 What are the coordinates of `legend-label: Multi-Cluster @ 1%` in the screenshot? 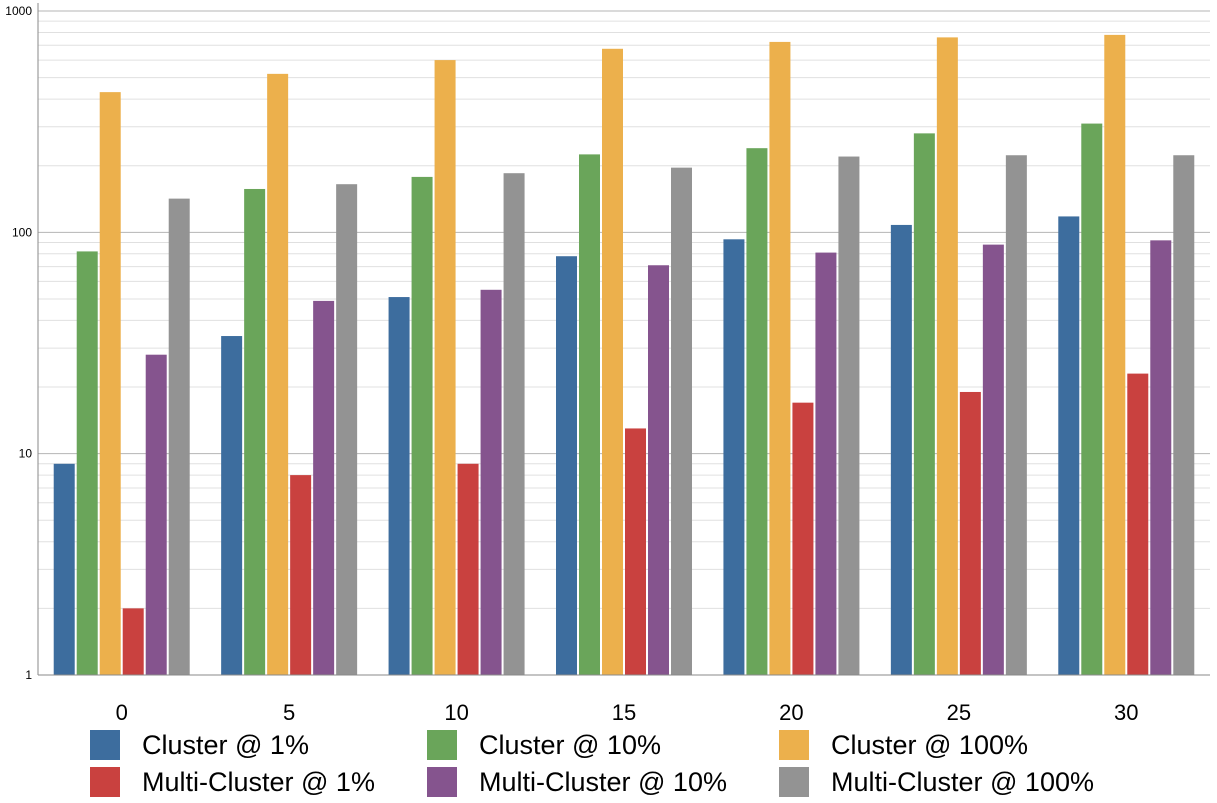 It's located at (258, 781).